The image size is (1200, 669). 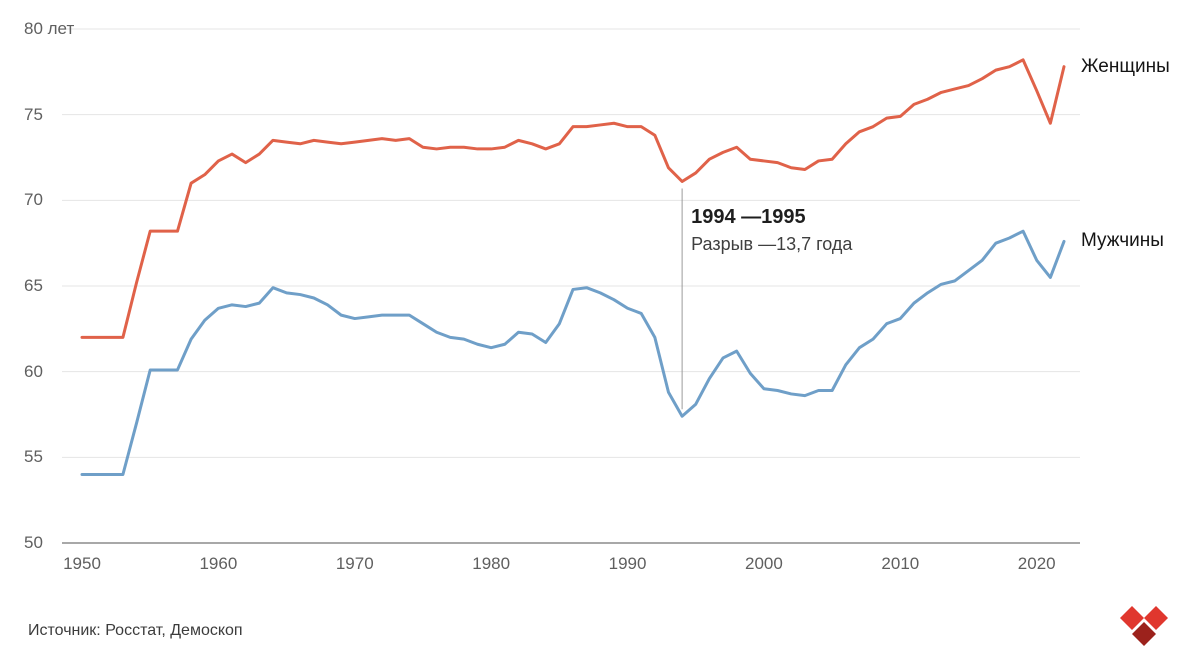 I want to click on y-tick-label: 60, so click(x=33, y=371).